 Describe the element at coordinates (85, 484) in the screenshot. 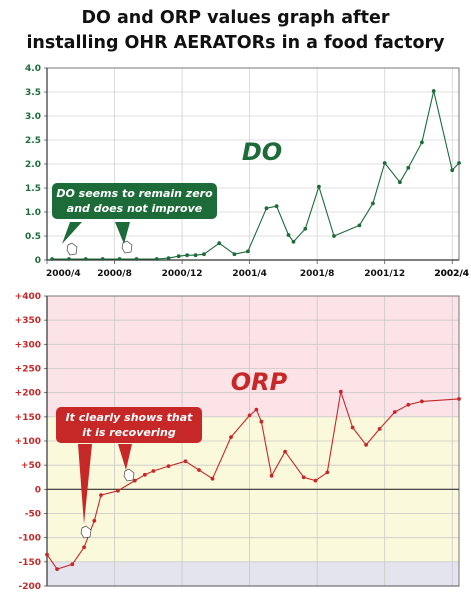

I see `orp-callout-tail-left` at that location.